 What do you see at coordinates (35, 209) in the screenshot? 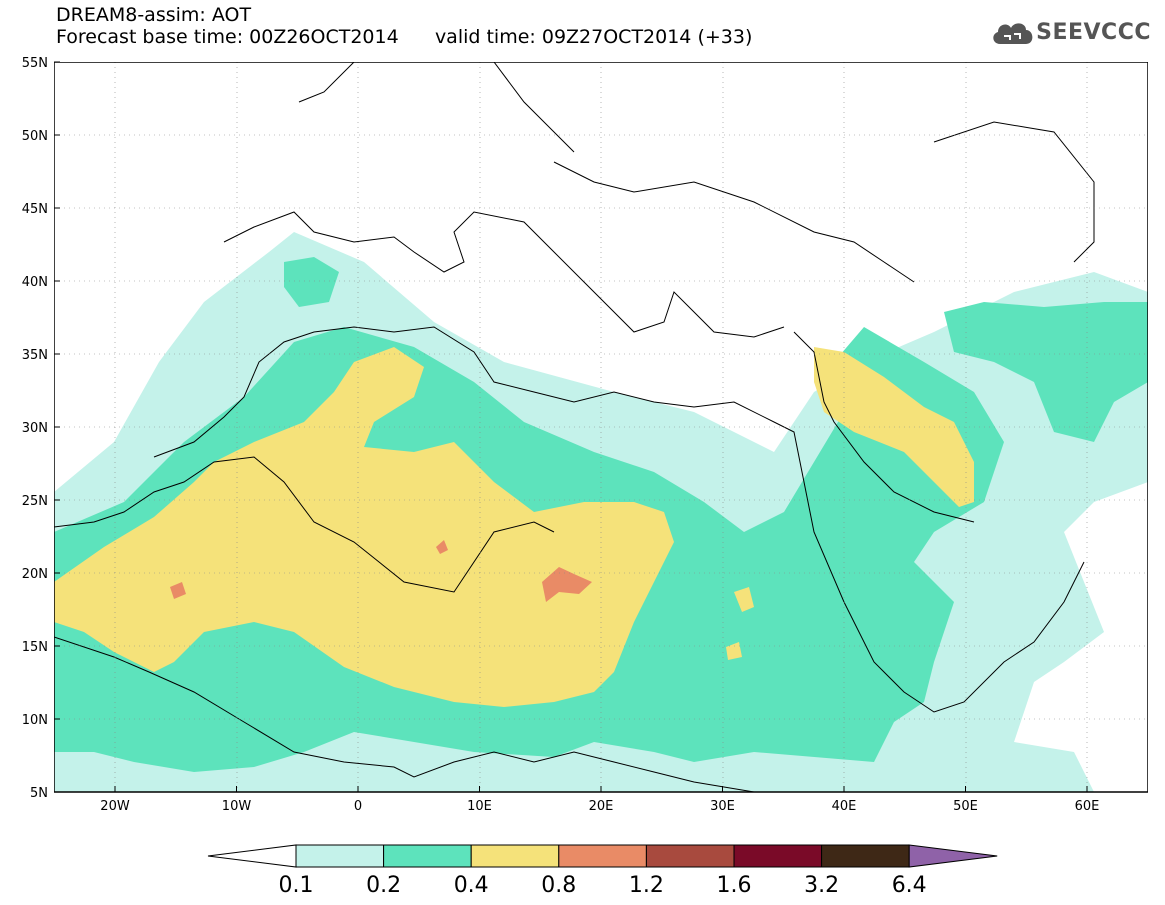
I see `lat-label: 45N` at bounding box center [35, 209].